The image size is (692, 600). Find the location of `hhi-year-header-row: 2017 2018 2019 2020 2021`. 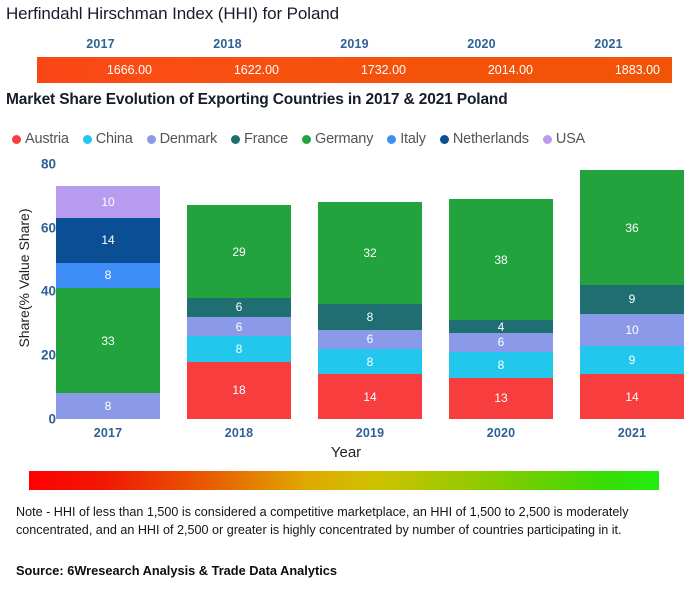

hhi-year-header-row: 2017 2018 2019 2020 2021 is located at coordinates (354, 44).